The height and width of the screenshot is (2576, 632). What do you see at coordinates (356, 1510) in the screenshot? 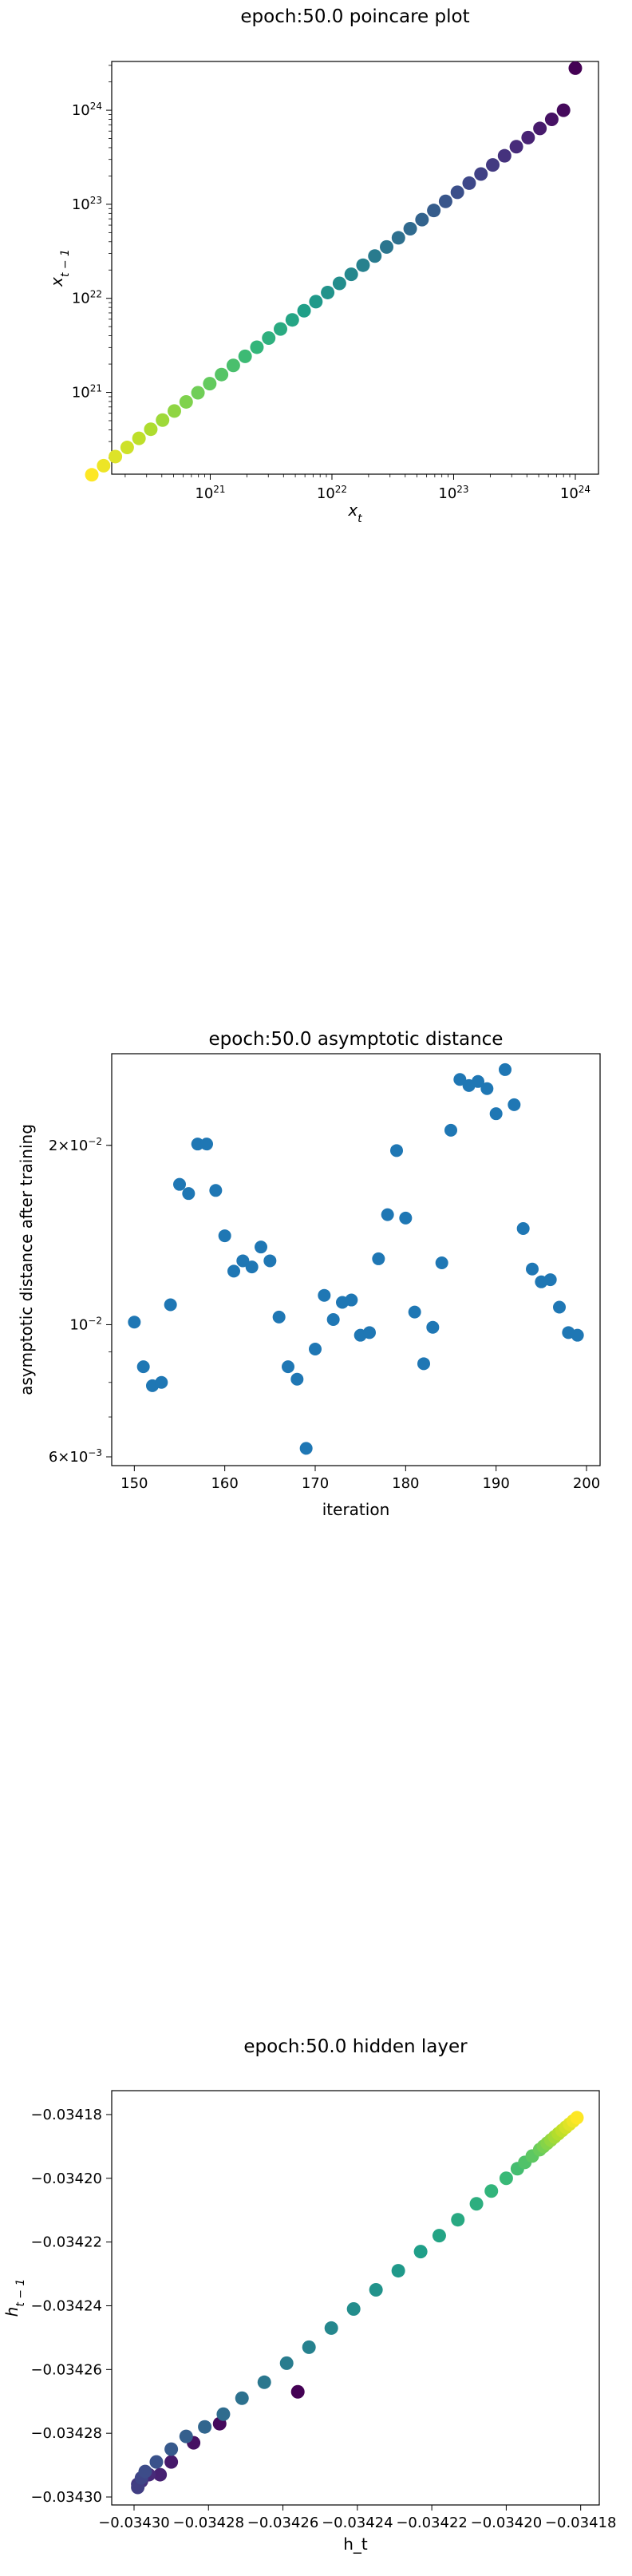
I see `x-axis-label: iteration` at bounding box center [356, 1510].